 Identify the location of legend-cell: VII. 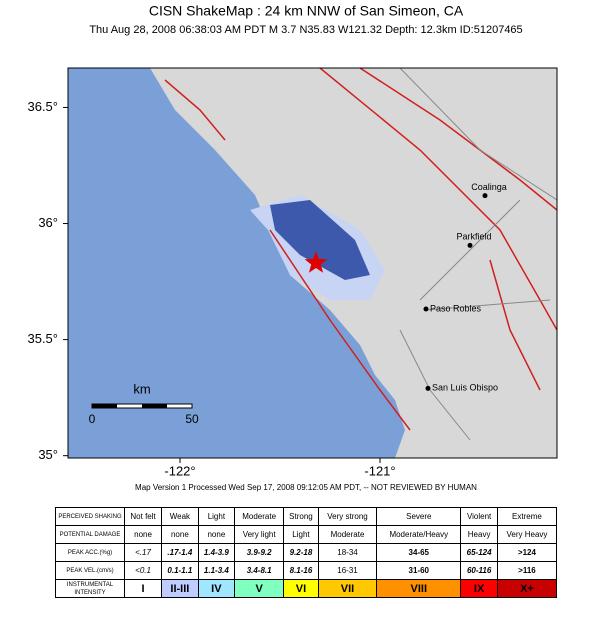
(347, 588).